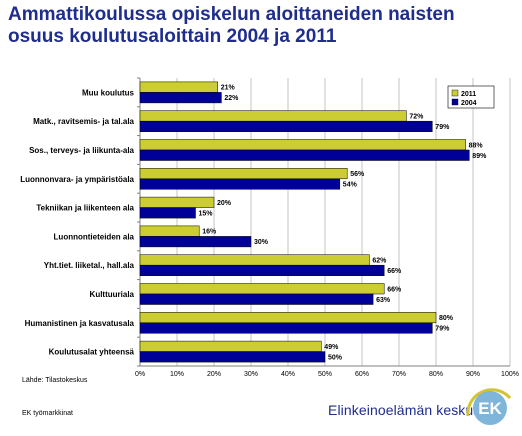 This screenshot has height=436, width=522. What do you see at coordinates (94, 236) in the screenshot?
I see `category-label: Luonnontieteiden ala` at bounding box center [94, 236].